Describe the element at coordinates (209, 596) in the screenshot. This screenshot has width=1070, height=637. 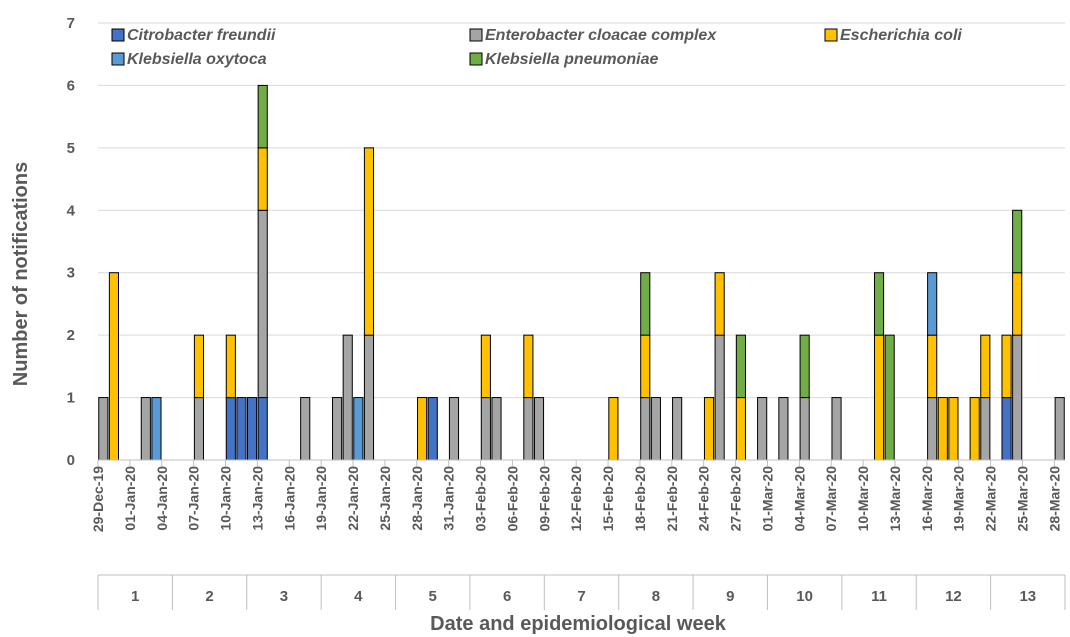
I see `week-label: 2` at that location.